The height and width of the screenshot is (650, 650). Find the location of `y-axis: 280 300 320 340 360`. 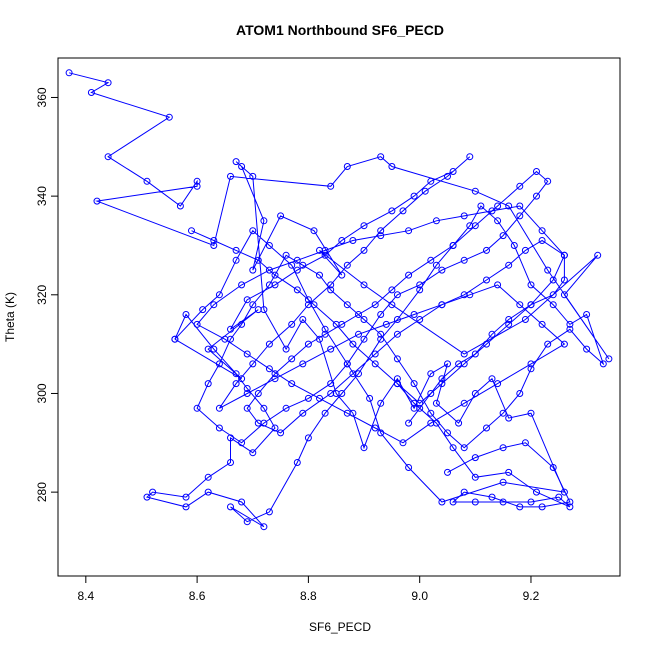

y-axis: 280 300 320 340 360 is located at coordinates (46, 294).